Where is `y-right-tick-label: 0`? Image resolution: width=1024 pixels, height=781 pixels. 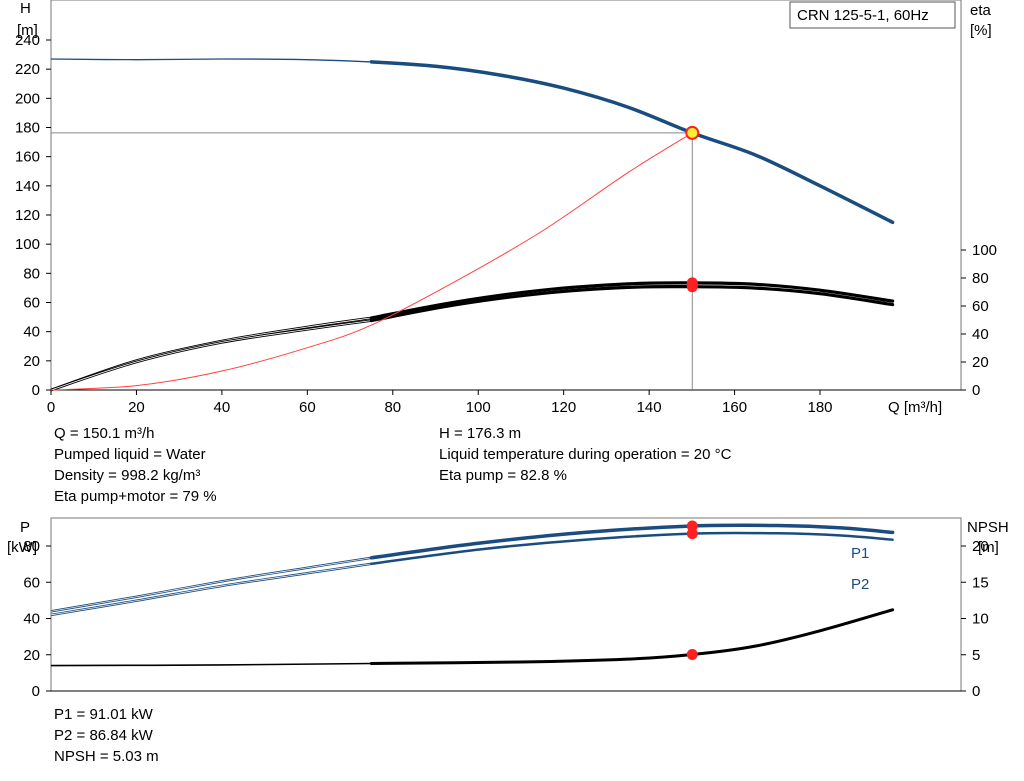 y-right-tick-label: 0 is located at coordinates (976, 390).